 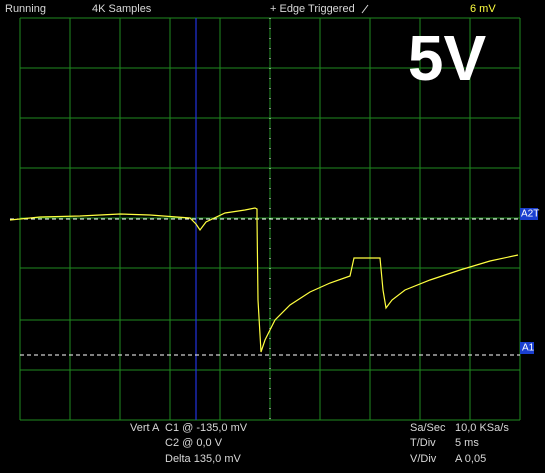 I want to click on volt-label: V/Div, so click(x=423, y=459).